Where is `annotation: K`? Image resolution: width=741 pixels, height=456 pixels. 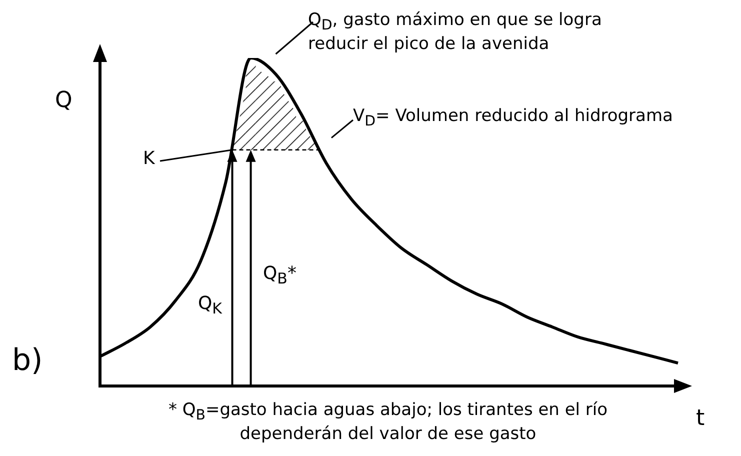 annotation: K is located at coordinates (149, 159).